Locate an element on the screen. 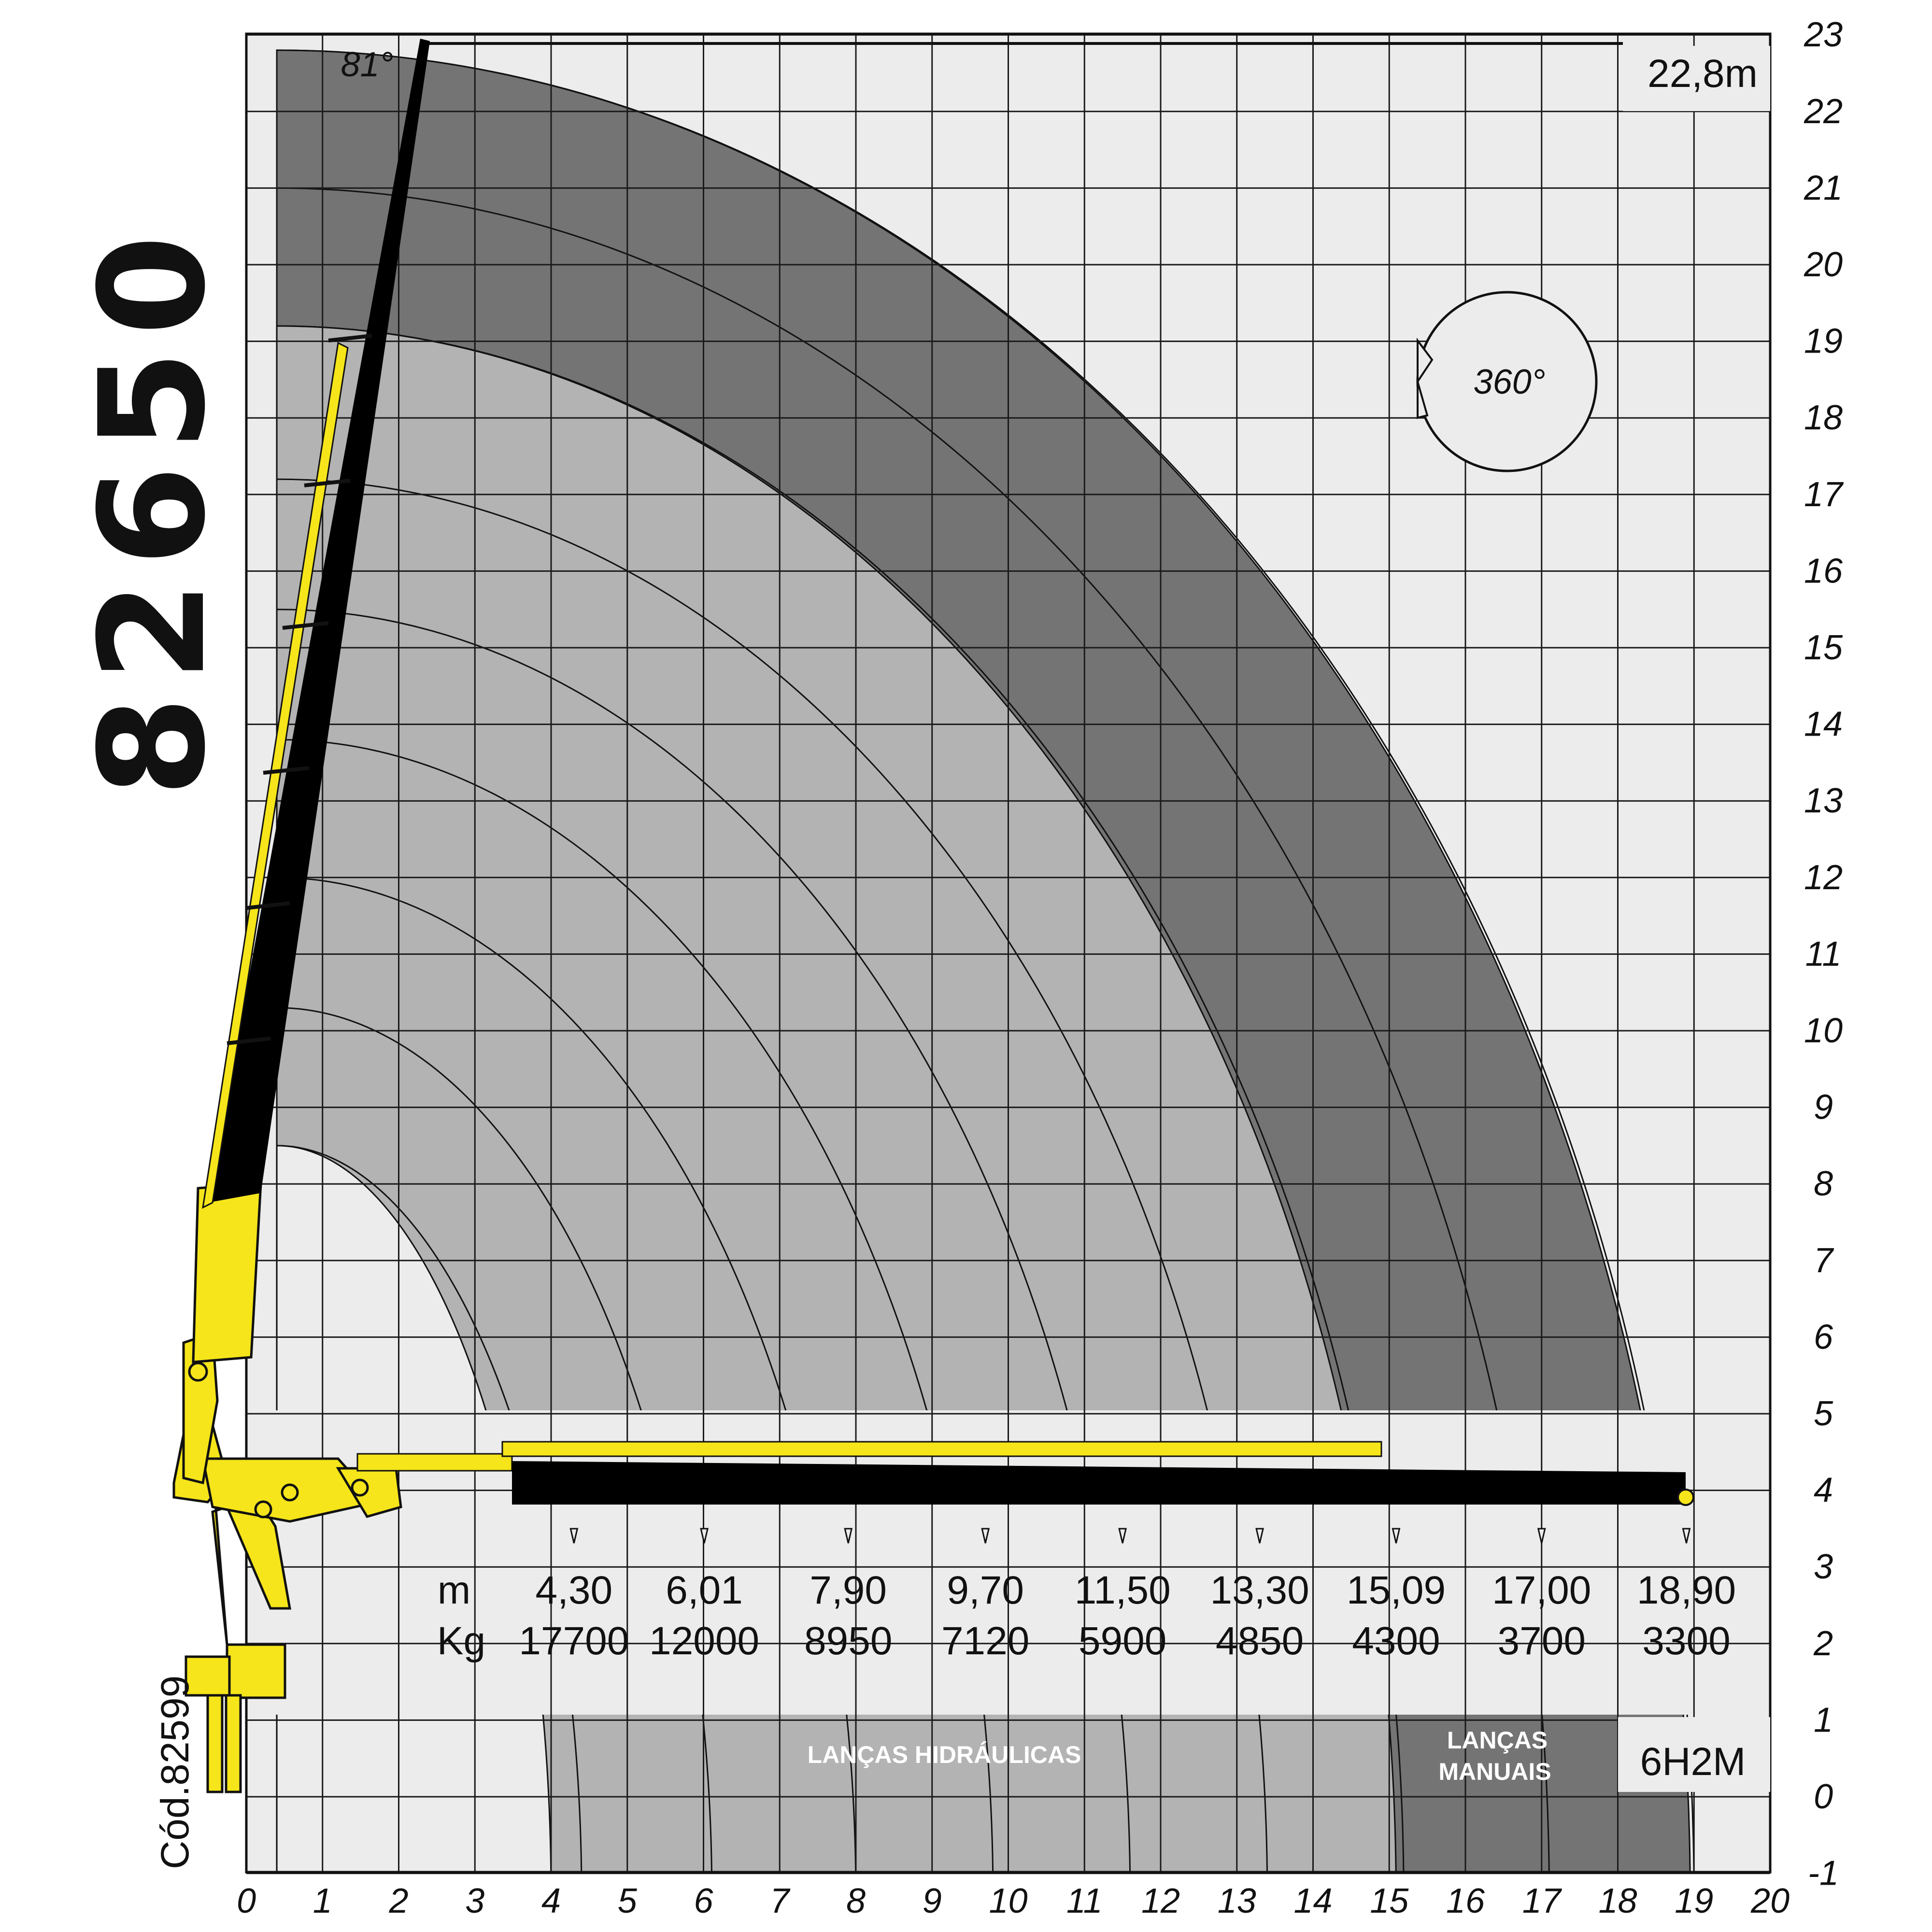 The image size is (1932, 1932). x-tick-label: 16 is located at coordinates (1465, 1901).